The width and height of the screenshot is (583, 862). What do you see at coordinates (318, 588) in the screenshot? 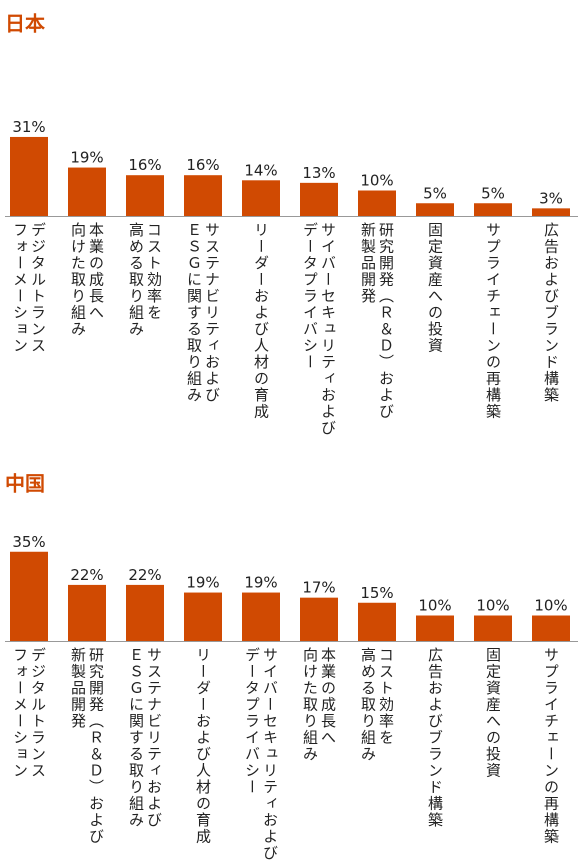
I see `value-label: 17%` at bounding box center [318, 588].